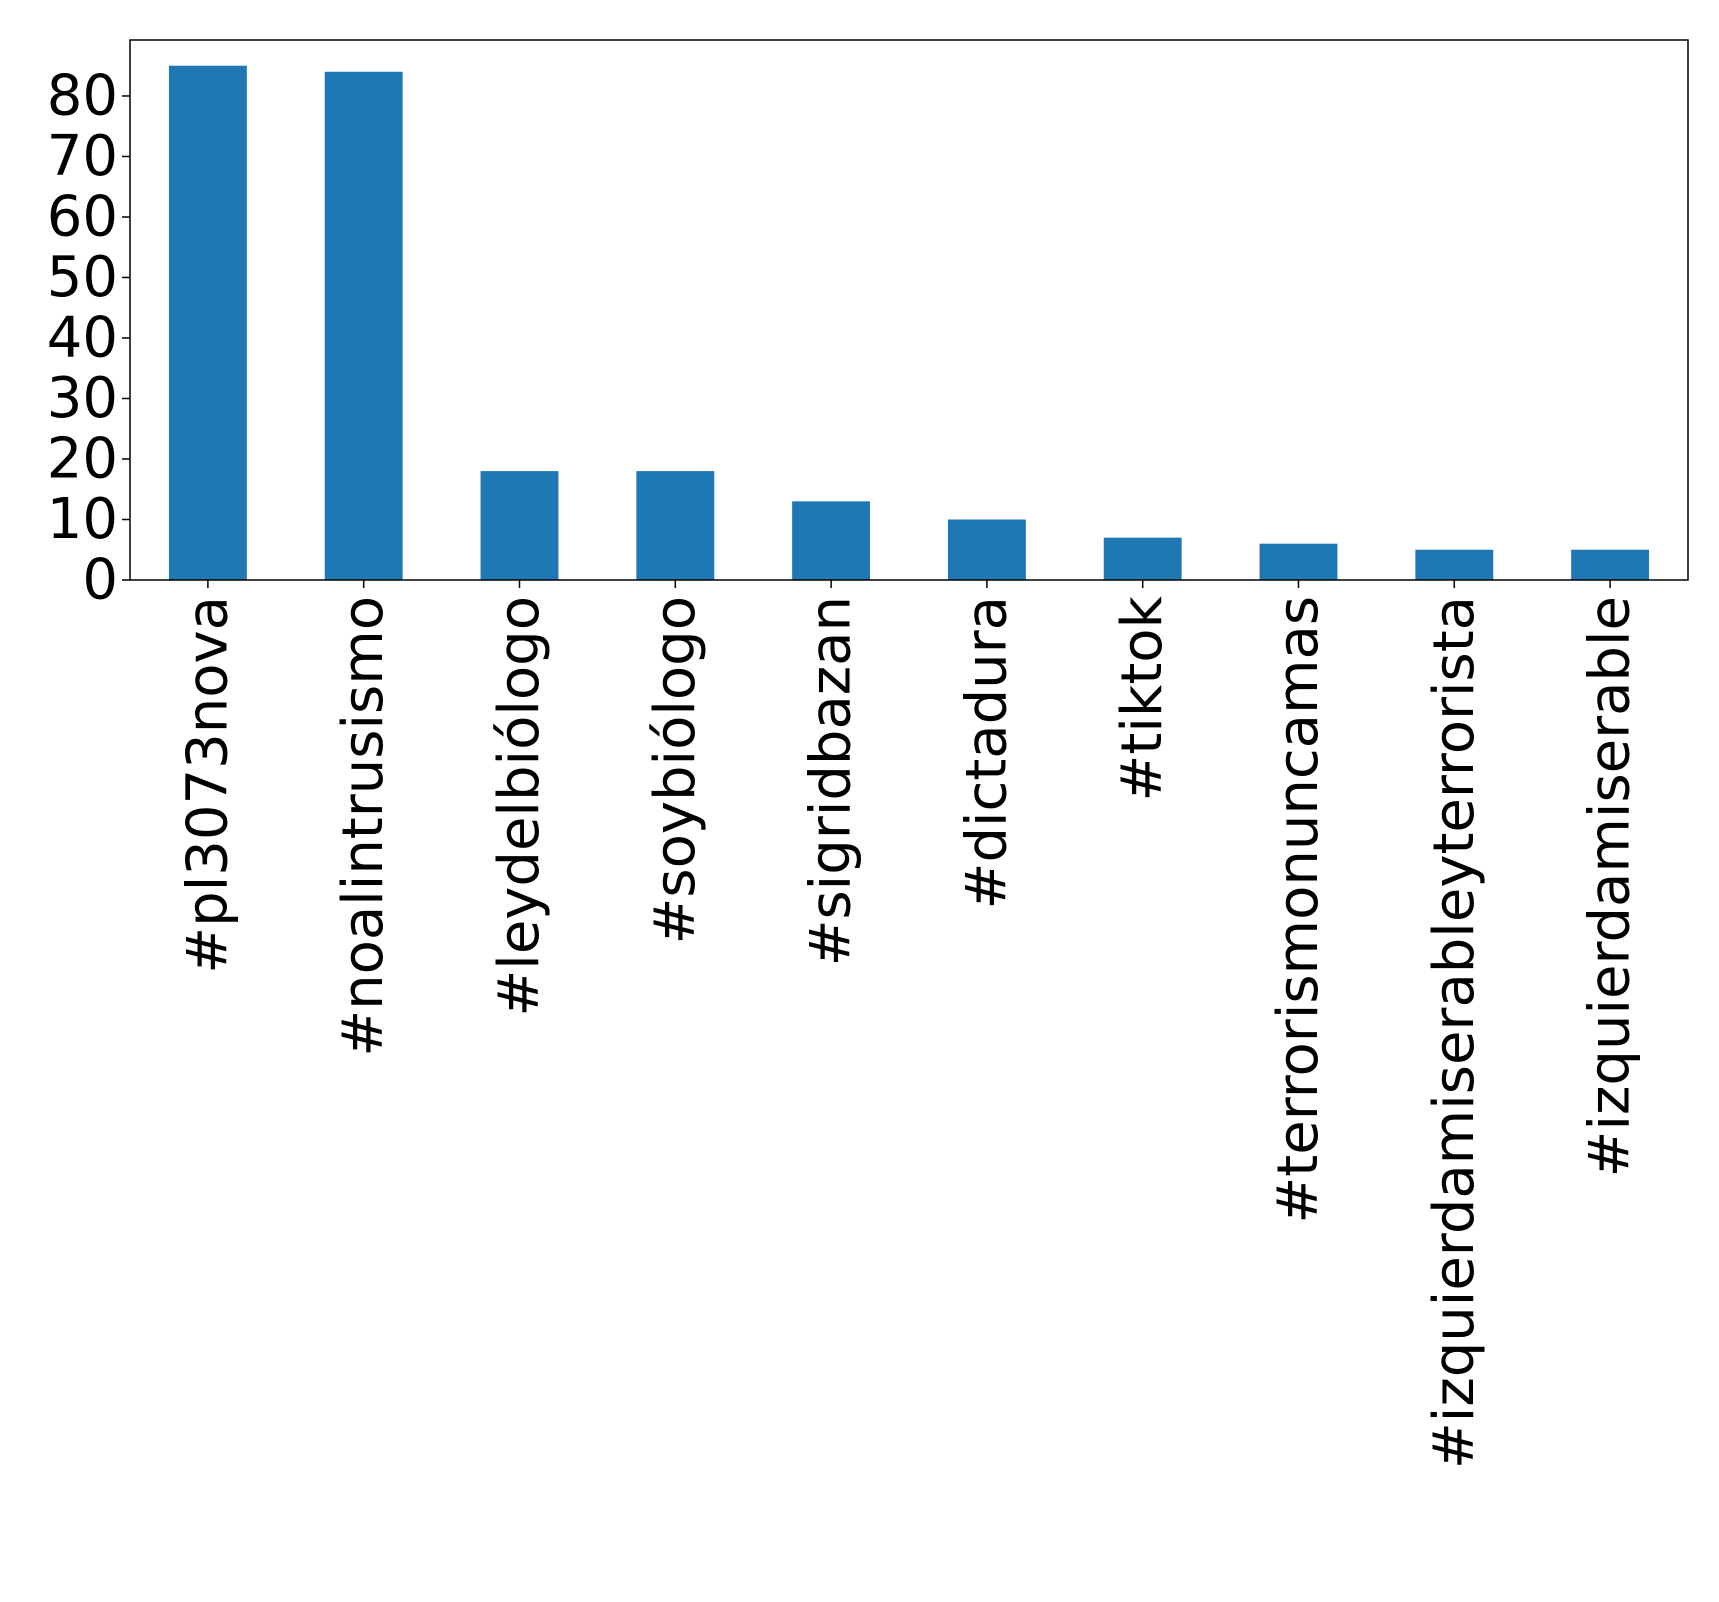  Describe the element at coordinates (82, 277) in the screenshot. I see `y-tick-label: 50` at that location.